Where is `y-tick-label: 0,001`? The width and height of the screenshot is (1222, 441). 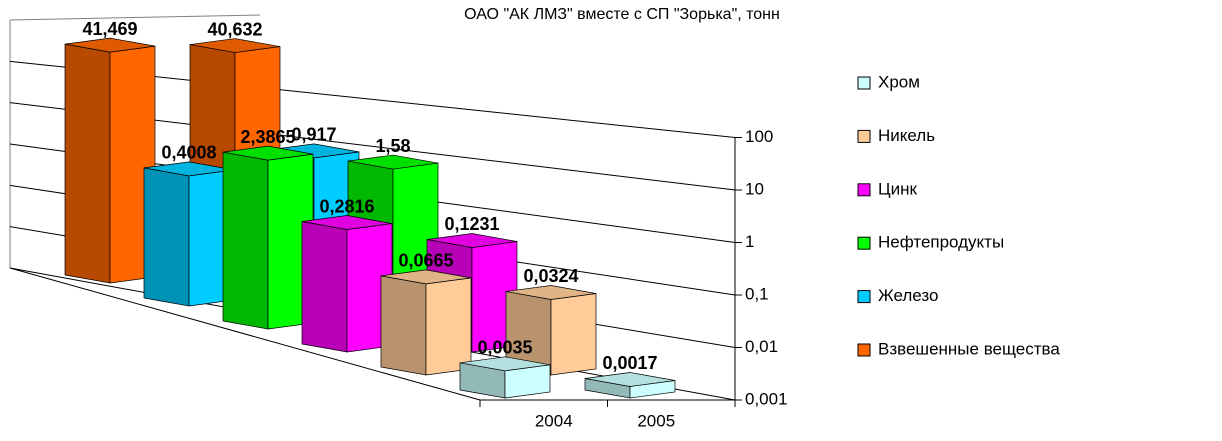 y-tick-label: 0,001 is located at coordinates (766, 398).